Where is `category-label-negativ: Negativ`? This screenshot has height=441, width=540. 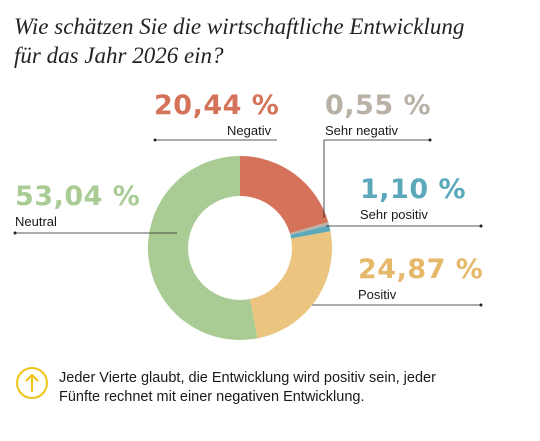 category-label-negativ: Negativ is located at coordinates (249, 130).